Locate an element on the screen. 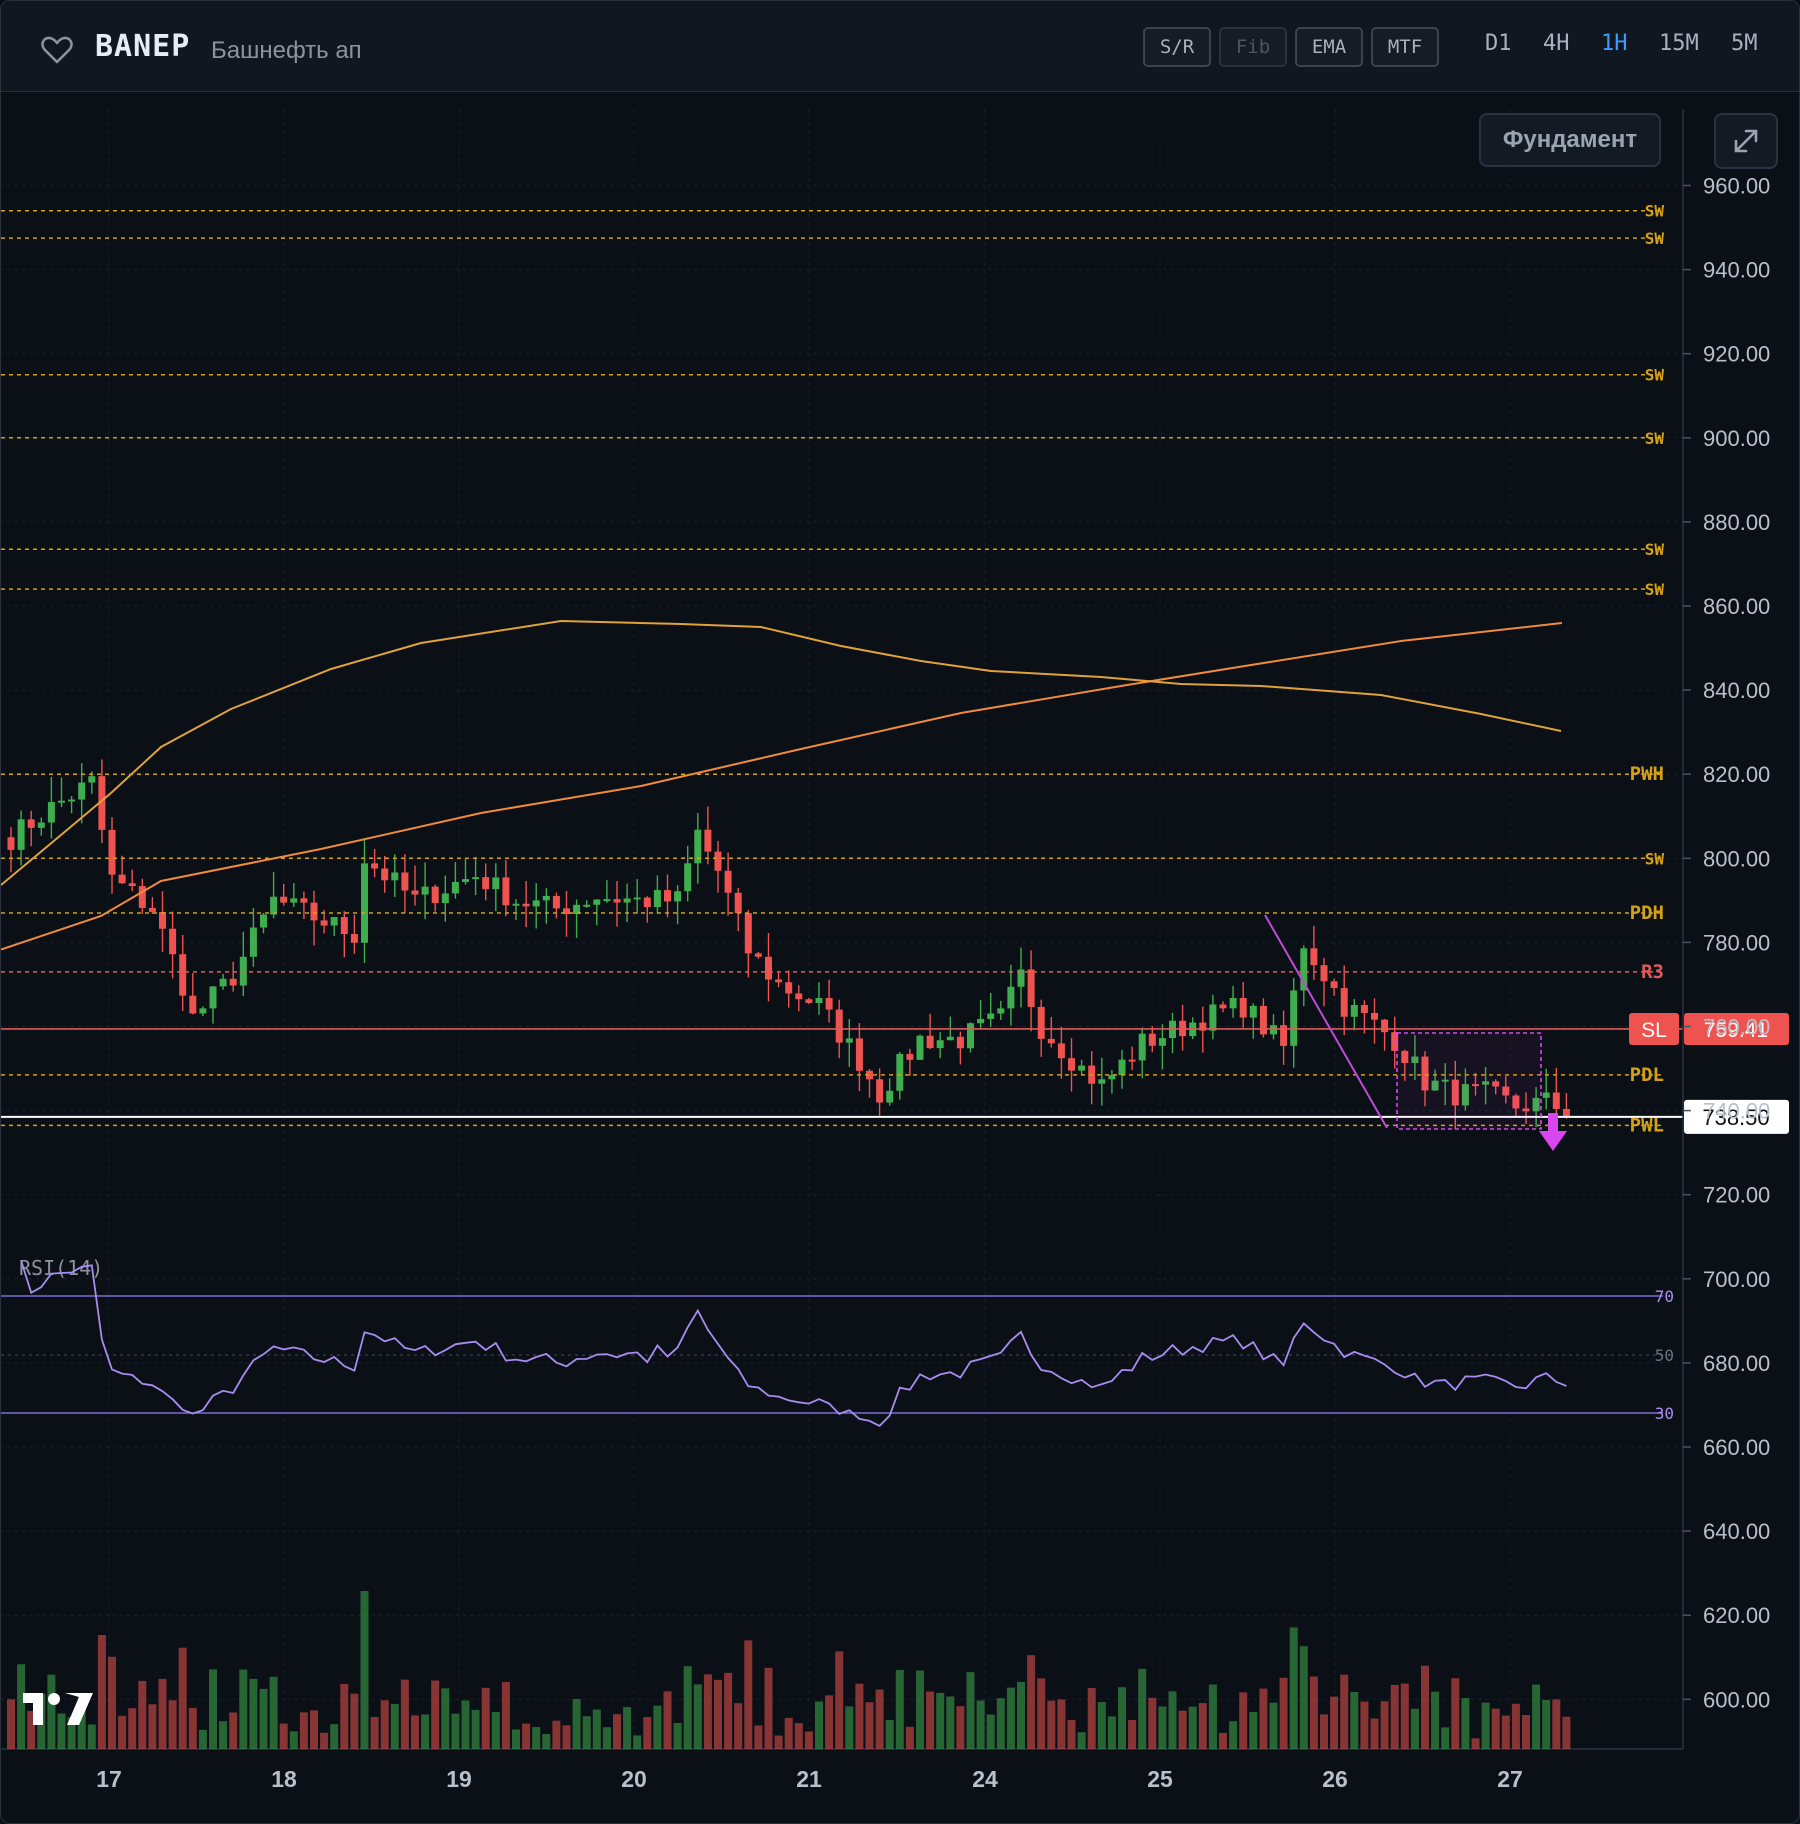 The height and width of the screenshot is (1824, 1800). fundament-button: Фундамент is located at coordinates (1570, 140).